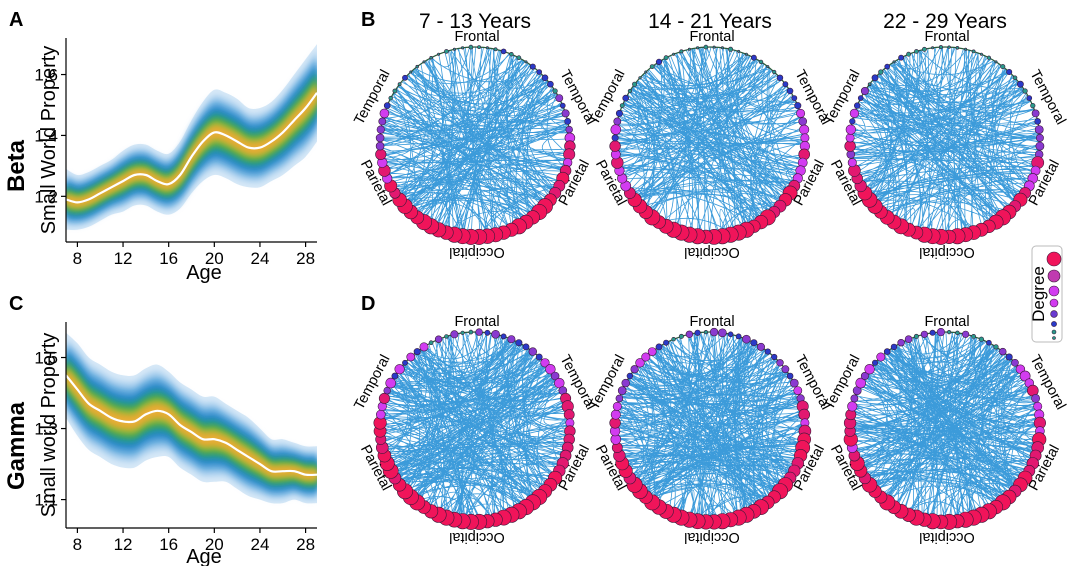  Describe the element at coordinates (46, 500) in the screenshot. I see `y-tick-label: 1.1` at that location.